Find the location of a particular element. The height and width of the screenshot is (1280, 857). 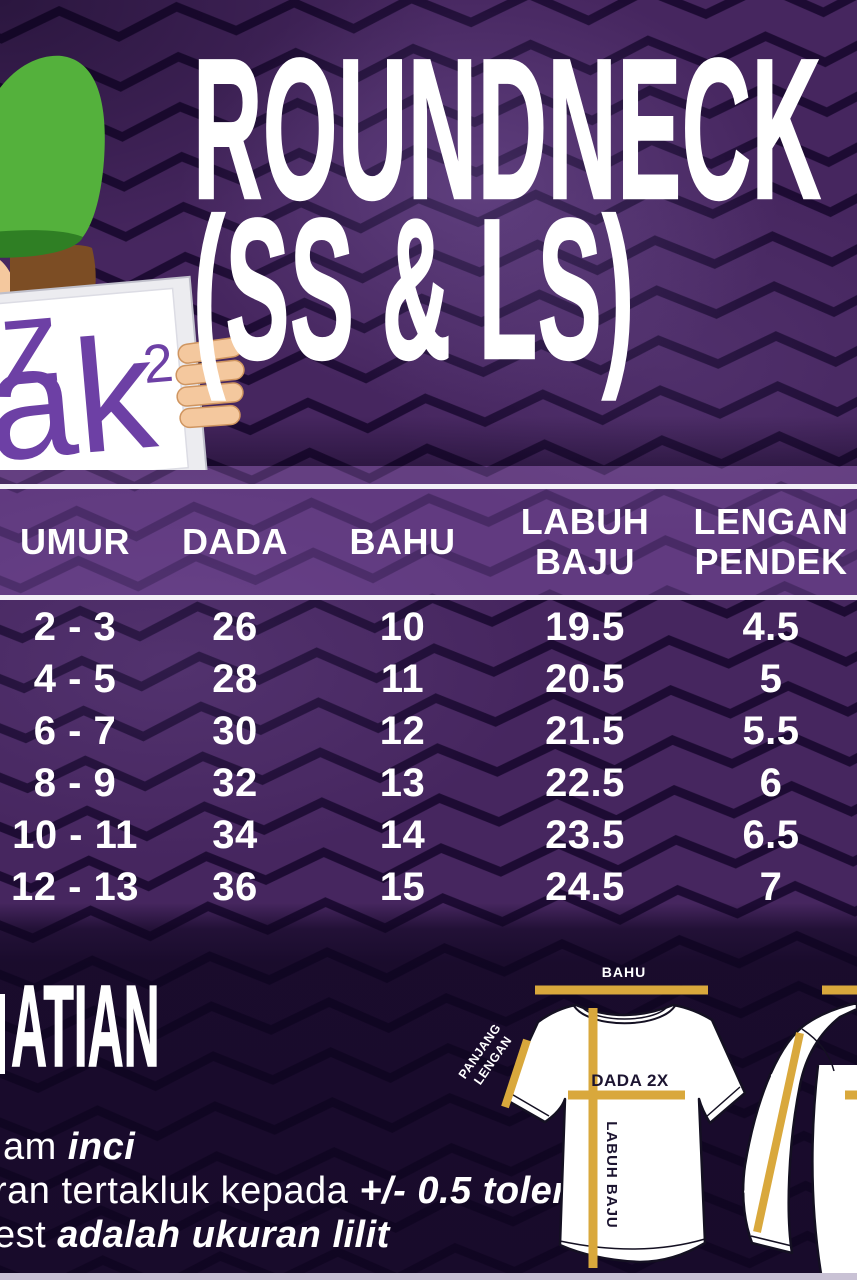

long-sleeve-arm is located at coordinates (799, 1128).